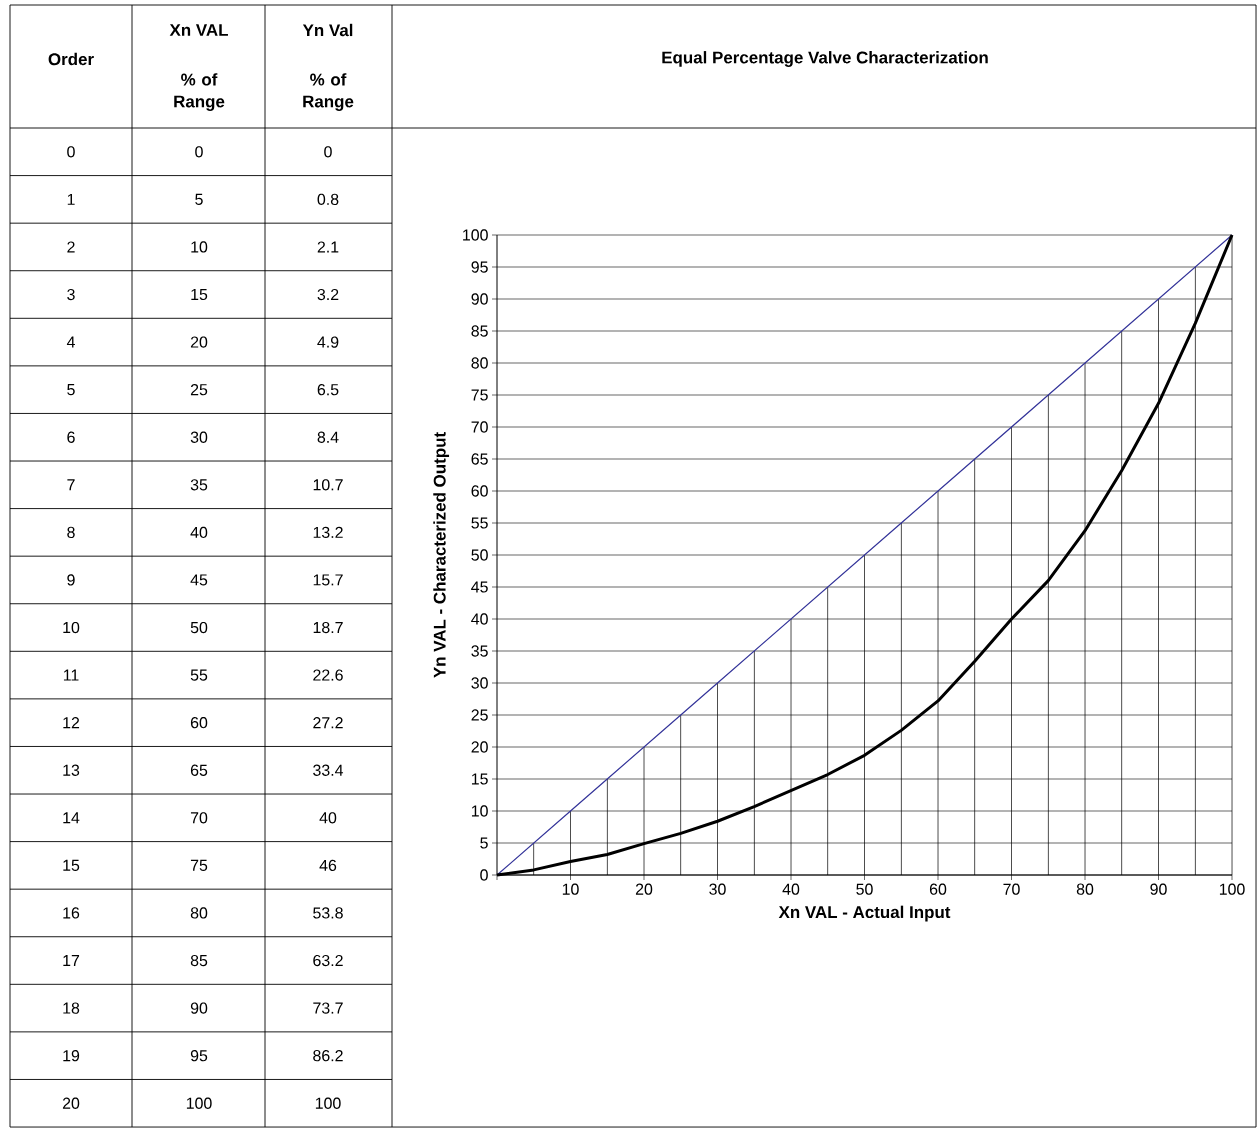  Describe the element at coordinates (199, 818) in the screenshot. I see `text: 70` at that location.